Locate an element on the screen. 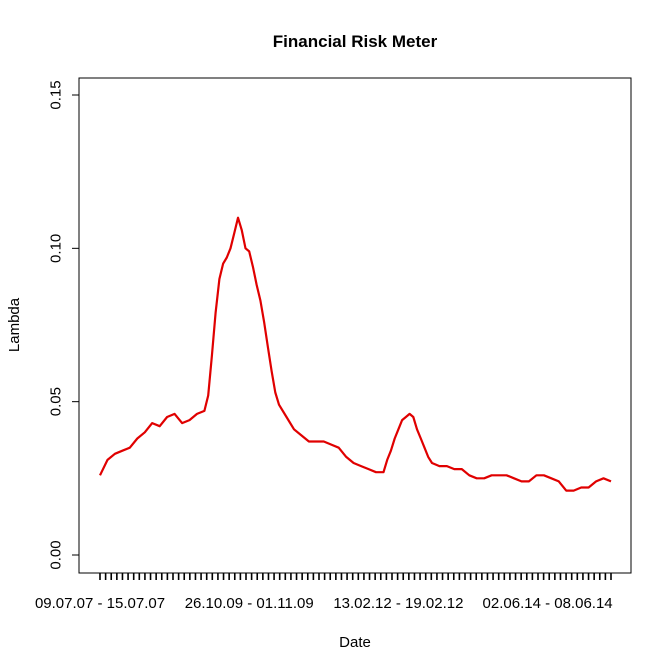 Image resolution: width=672 pixels, height=671 pixels. x-tick-label: 09.07.07 - 15.07.07 is located at coordinates (100, 603).